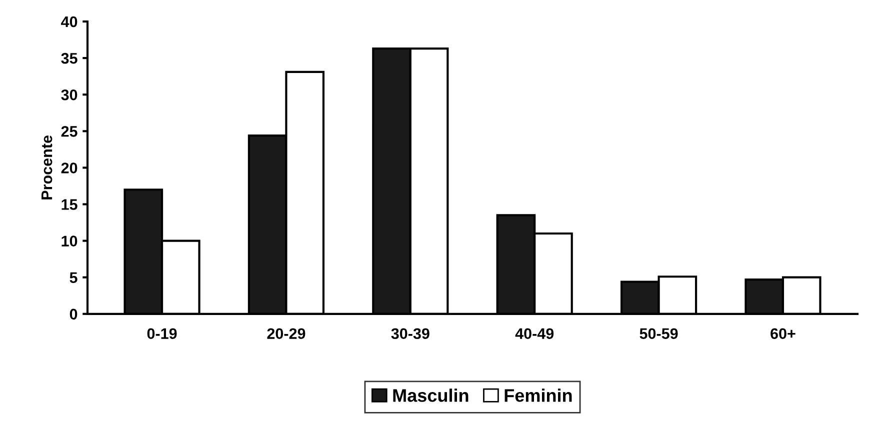 The width and height of the screenshot is (875, 430). Describe the element at coordinates (534, 334) in the screenshot. I see `x-tick-label: 40-49` at that location.